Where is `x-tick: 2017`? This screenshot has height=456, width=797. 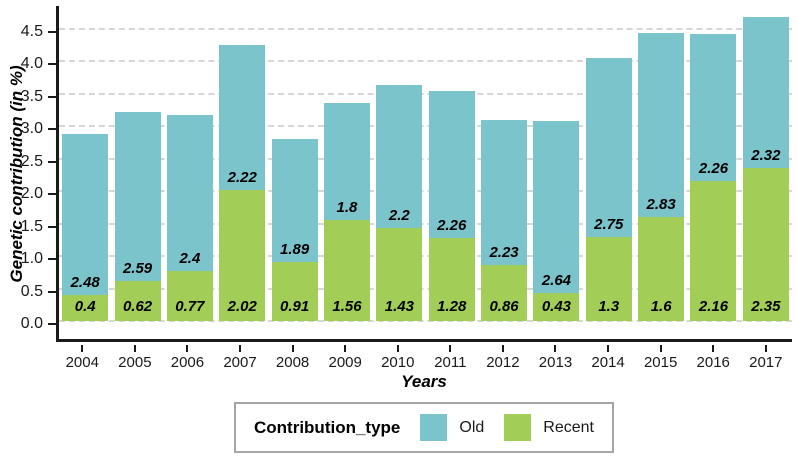 x-tick: 2017 is located at coordinates (766, 357).